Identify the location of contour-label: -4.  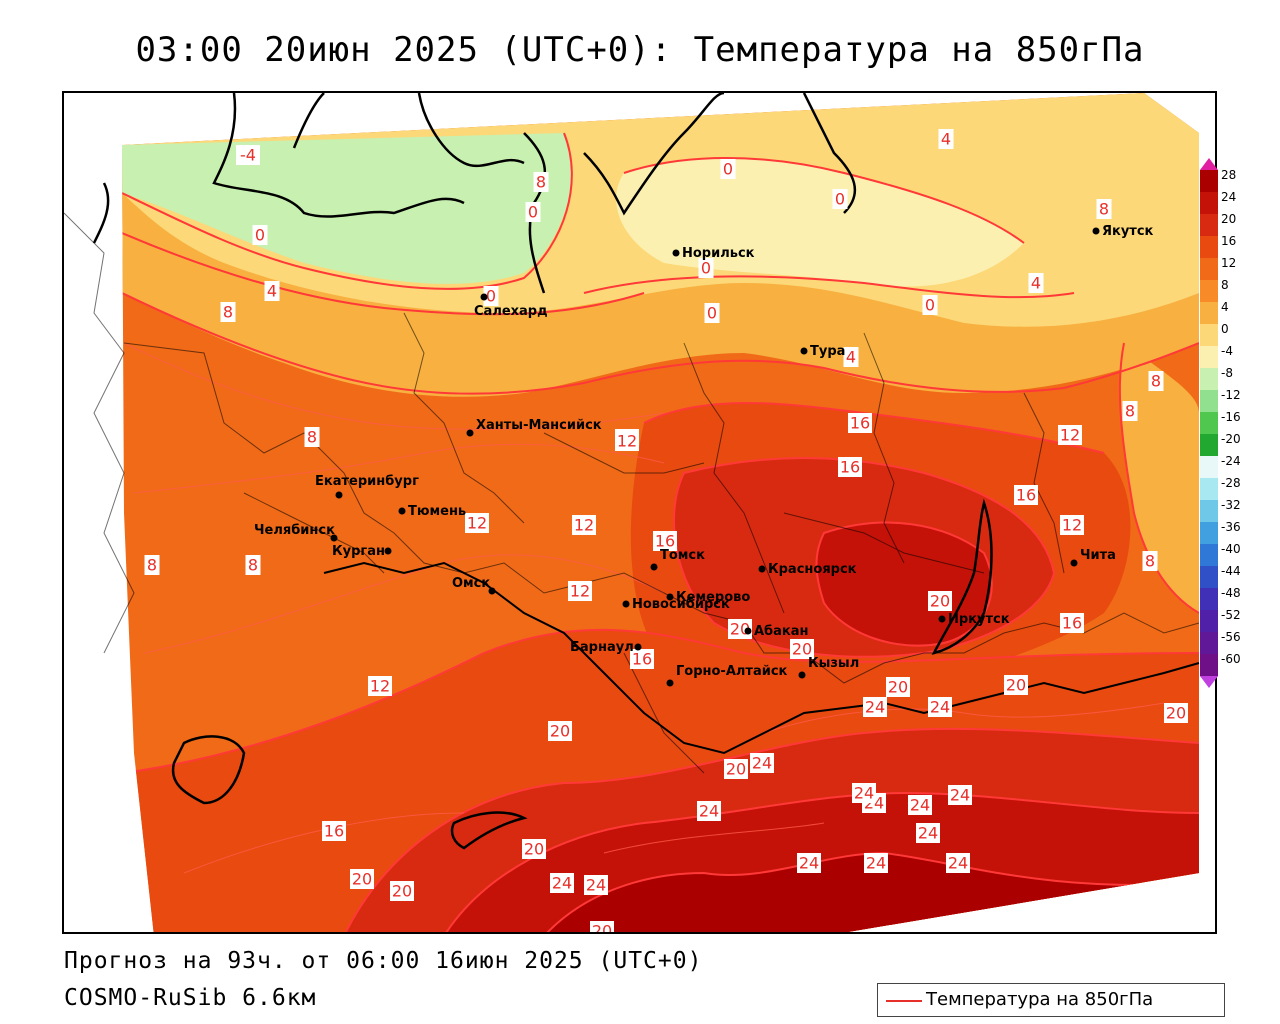
(248, 155).